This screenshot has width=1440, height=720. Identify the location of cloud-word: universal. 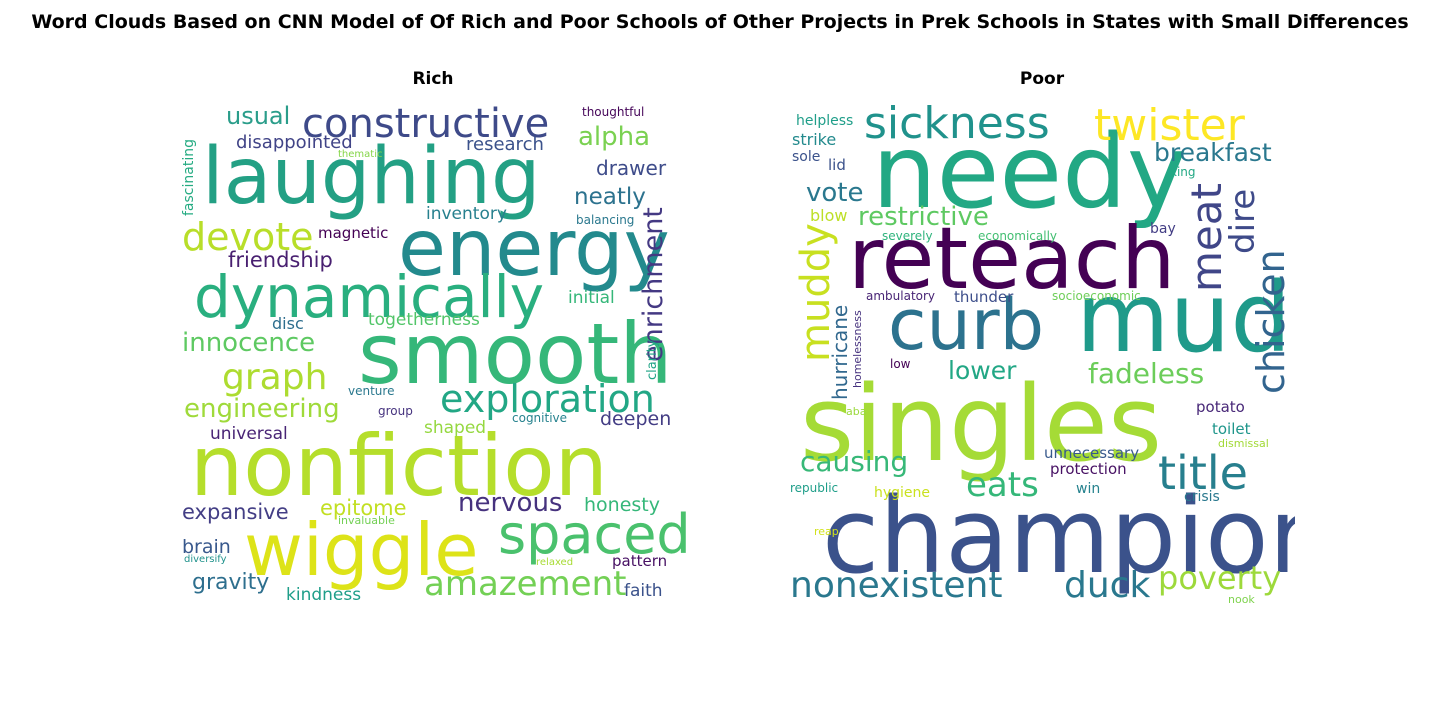
(249, 434).